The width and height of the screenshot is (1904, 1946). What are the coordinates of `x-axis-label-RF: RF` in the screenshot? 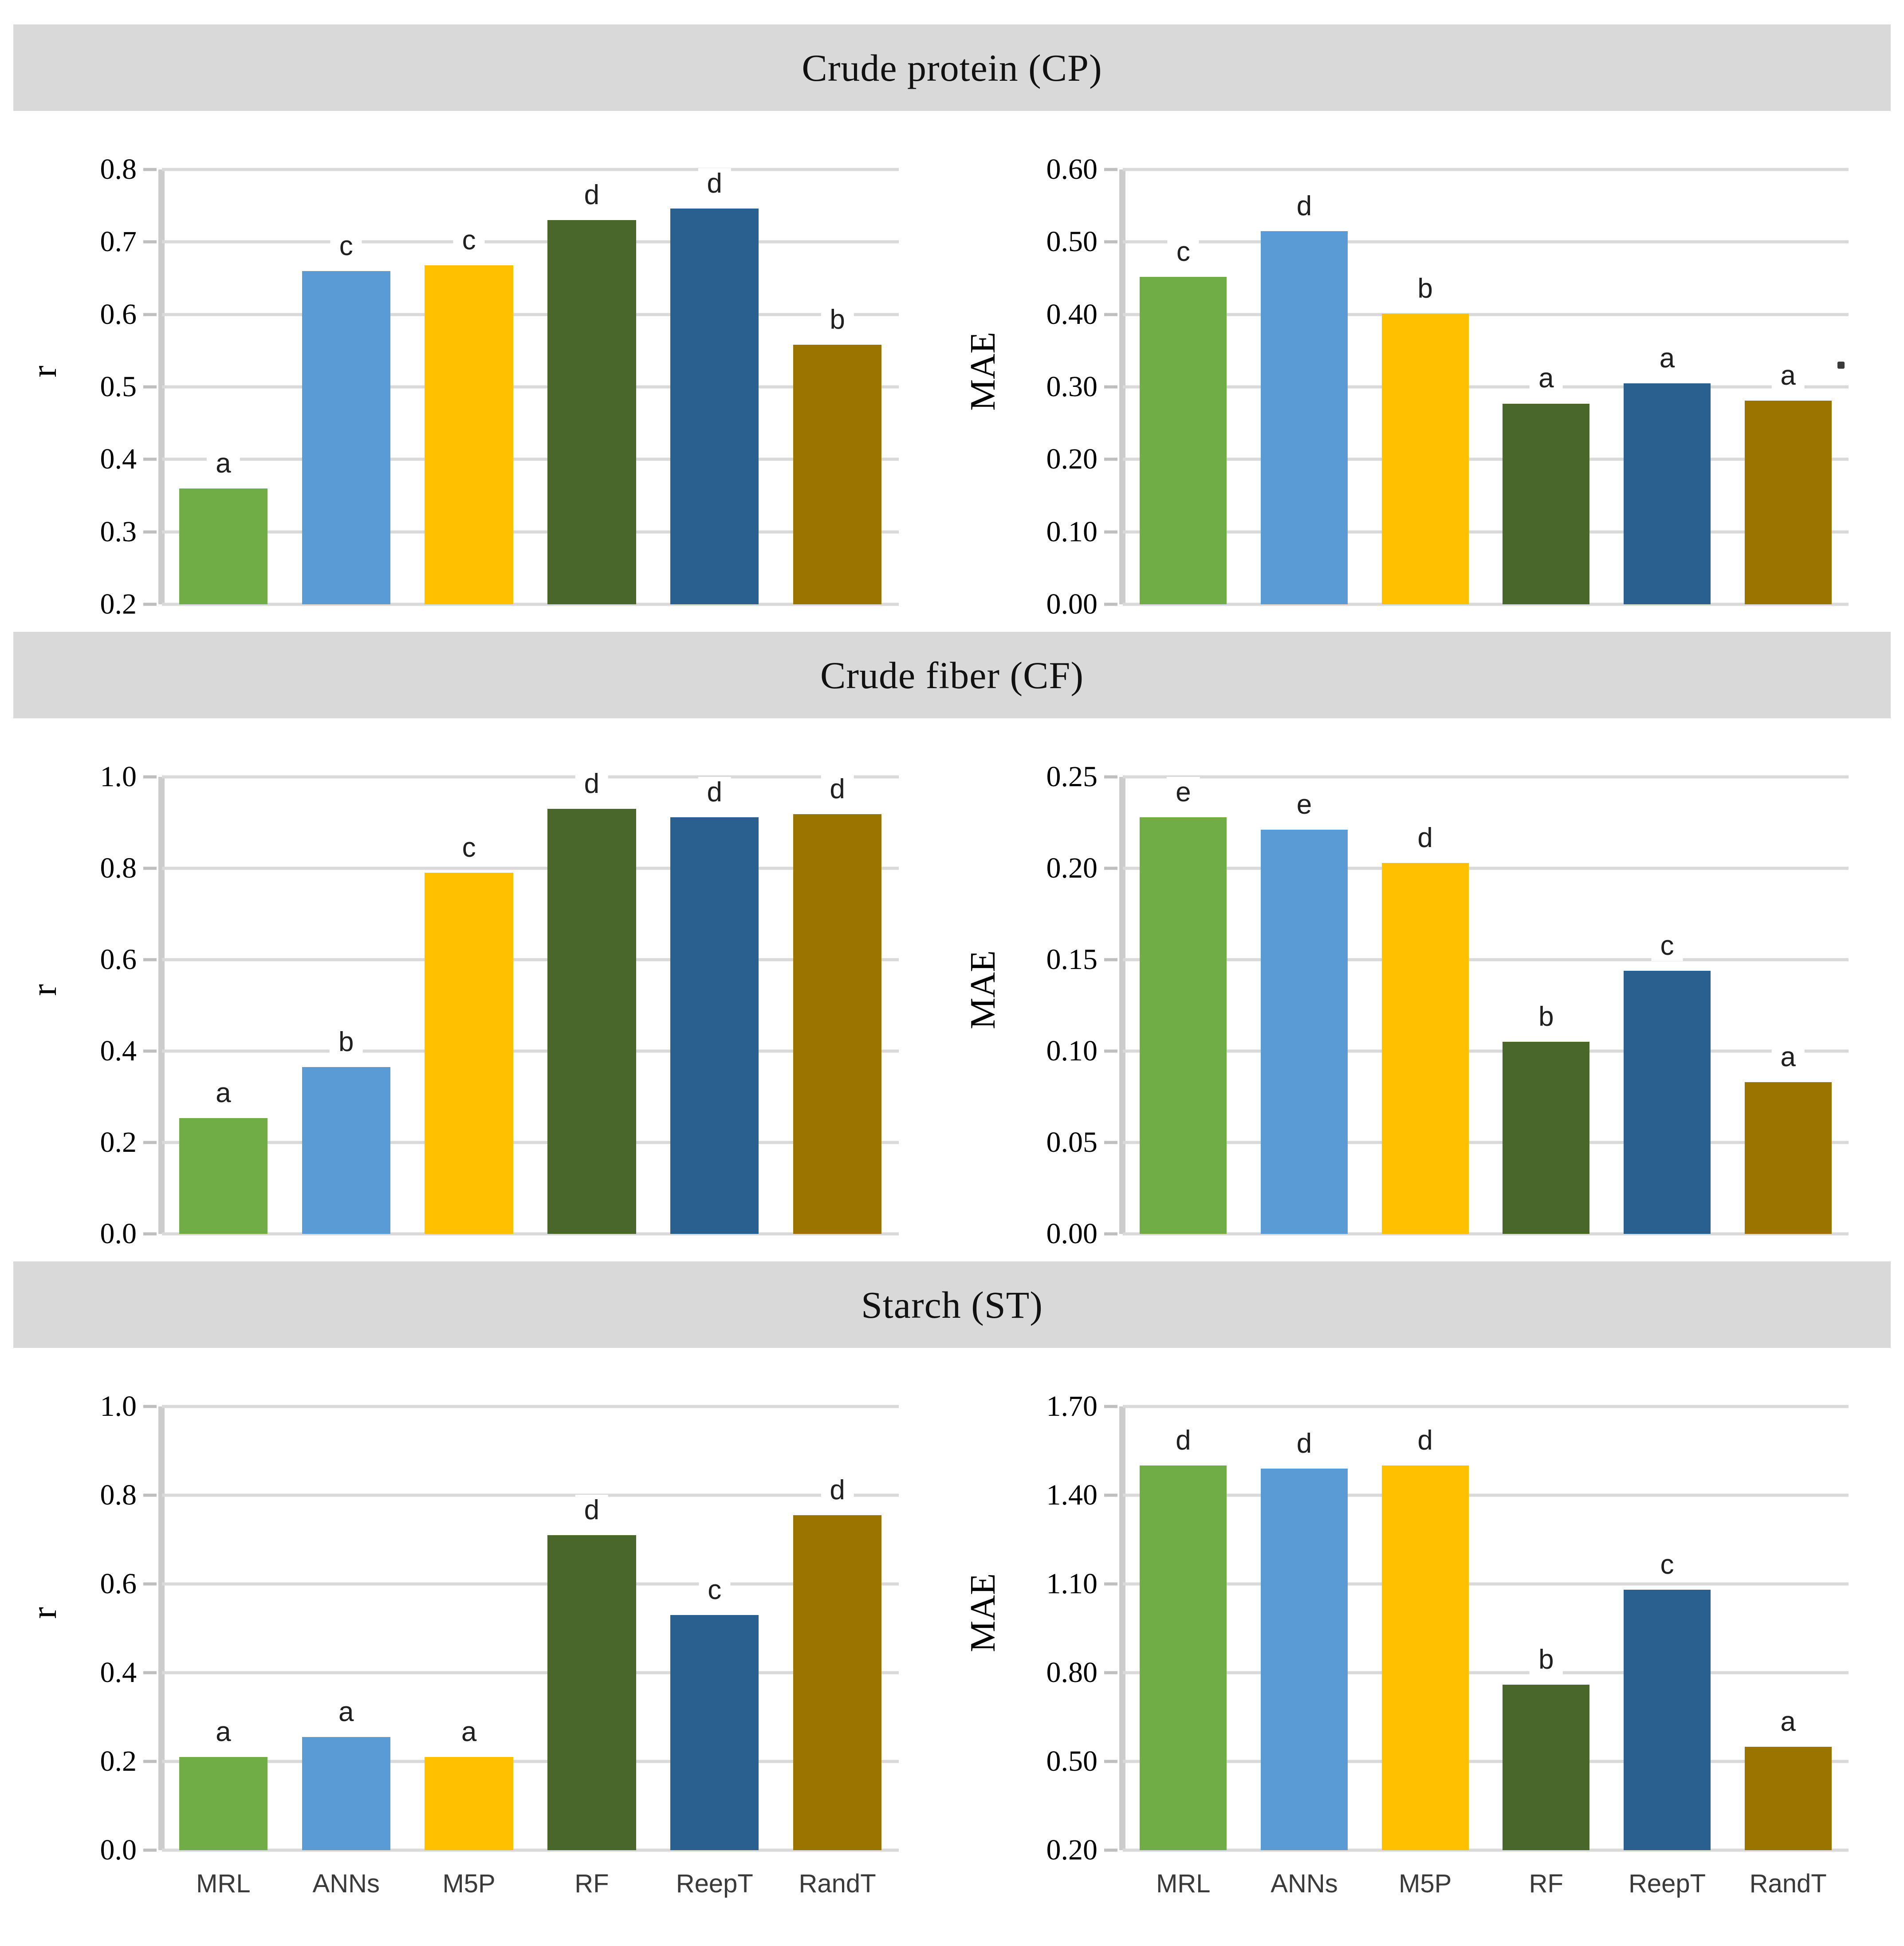 It's located at (1546, 1883).